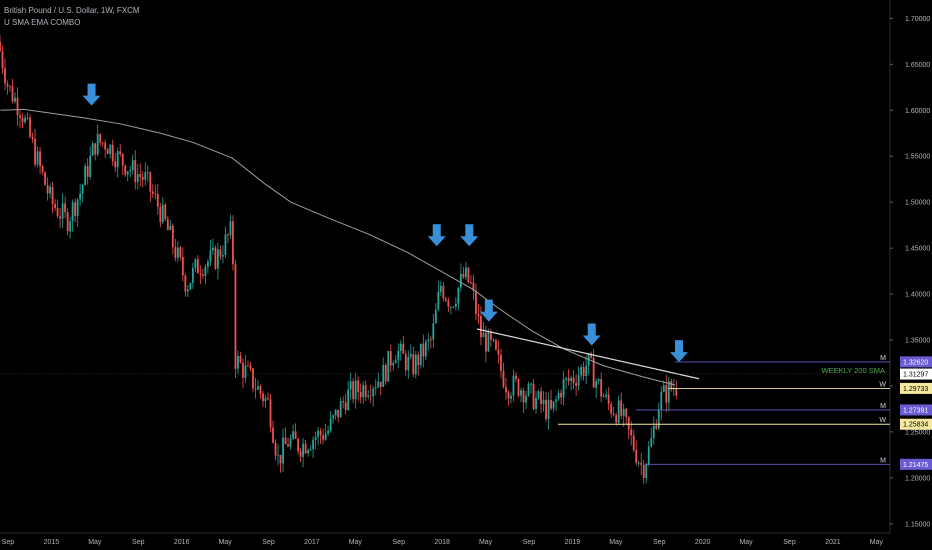  I want to click on x-tick-label: 2015, so click(52, 542).